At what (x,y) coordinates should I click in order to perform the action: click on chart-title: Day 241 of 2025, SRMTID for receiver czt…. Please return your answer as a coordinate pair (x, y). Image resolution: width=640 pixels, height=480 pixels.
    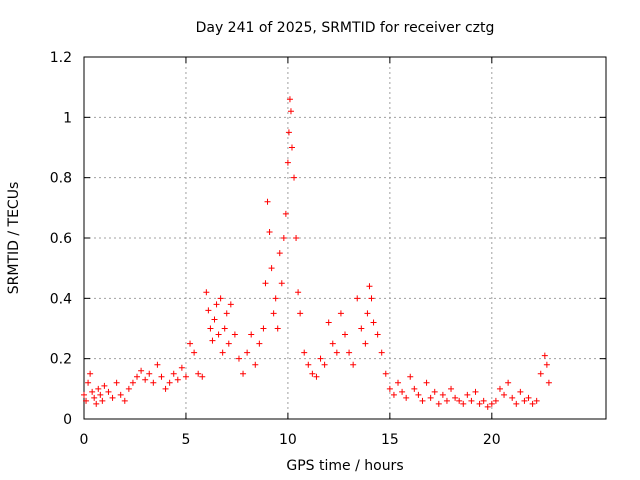
    Looking at the image, I should click on (345, 28).